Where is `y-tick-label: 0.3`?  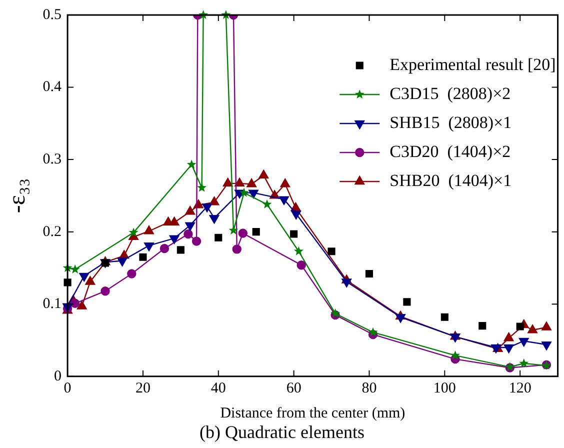 y-tick-label: 0.3 is located at coordinates (52, 159).